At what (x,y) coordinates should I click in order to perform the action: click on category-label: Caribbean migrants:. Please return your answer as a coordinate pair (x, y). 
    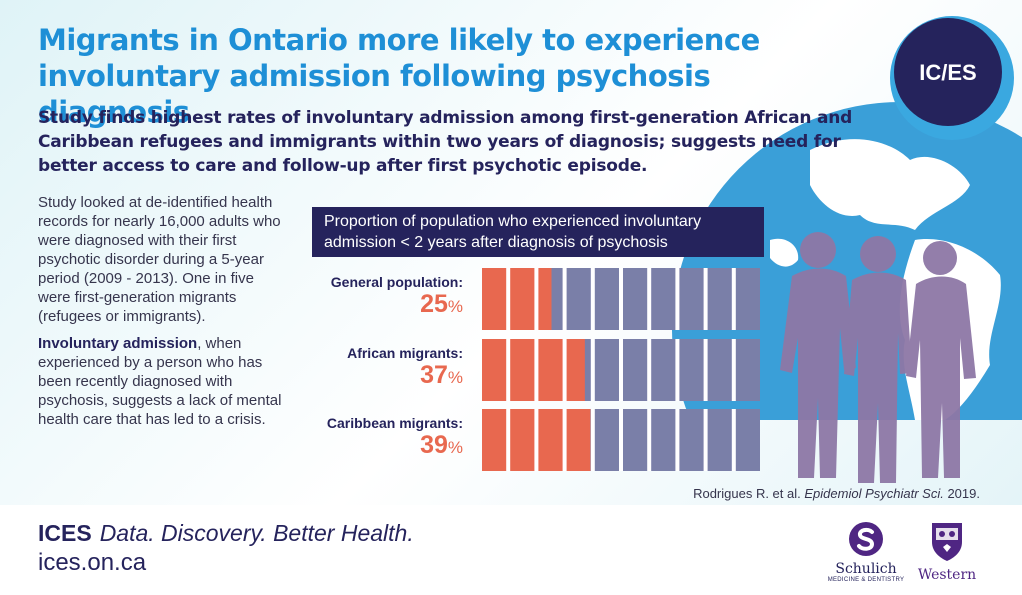
    Looking at the image, I should click on (394, 423).